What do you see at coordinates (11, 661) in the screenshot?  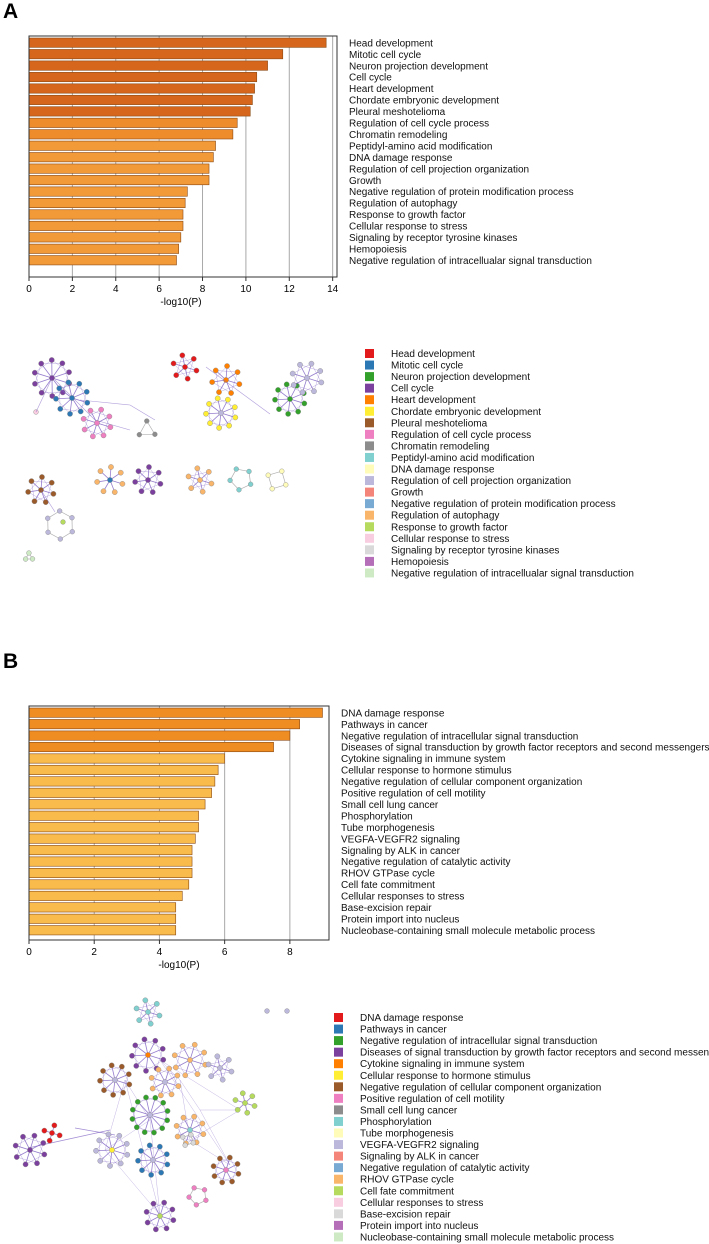 I see `panel-label-b: B` at bounding box center [11, 661].